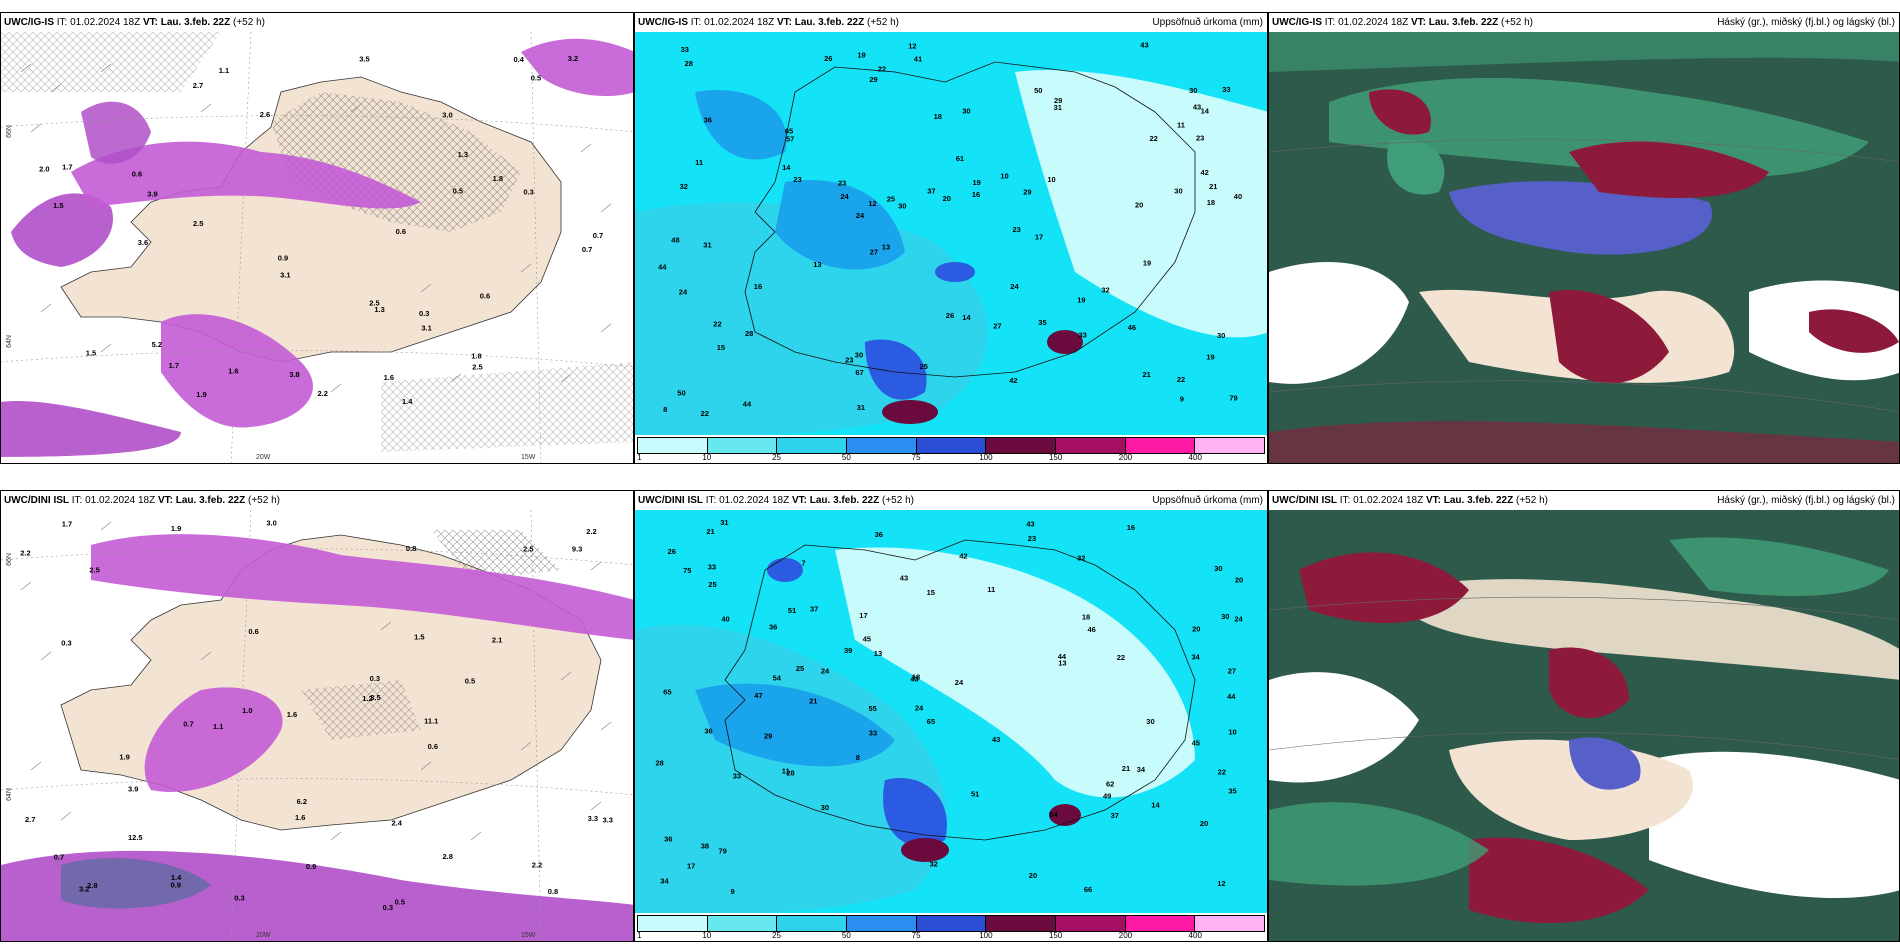 Image resolution: width=1900 pixels, height=950 pixels. What do you see at coordinates (977, 182) in the screenshot?
I see `map-value-label: 19` at bounding box center [977, 182].